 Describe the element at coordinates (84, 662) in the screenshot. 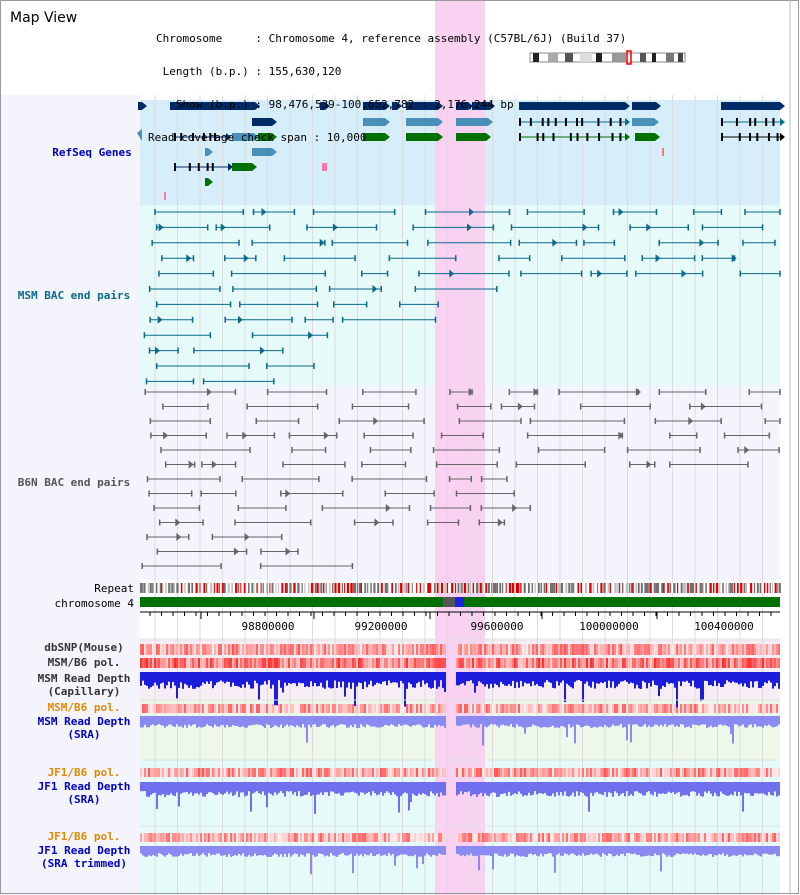

I see `track-label-msm-b6-pol: MSM/B6 pol.` at that location.